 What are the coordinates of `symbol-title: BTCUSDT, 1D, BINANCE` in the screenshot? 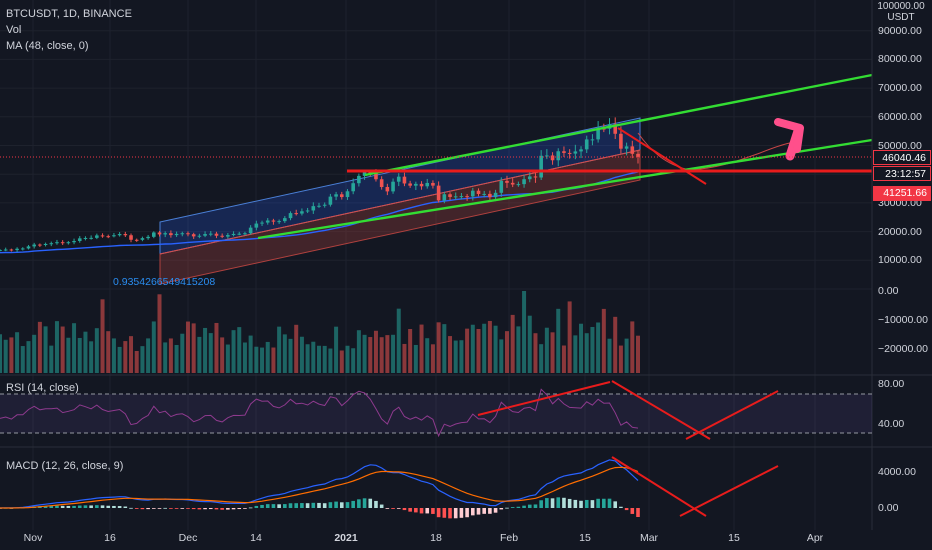 It's located at (69, 14).